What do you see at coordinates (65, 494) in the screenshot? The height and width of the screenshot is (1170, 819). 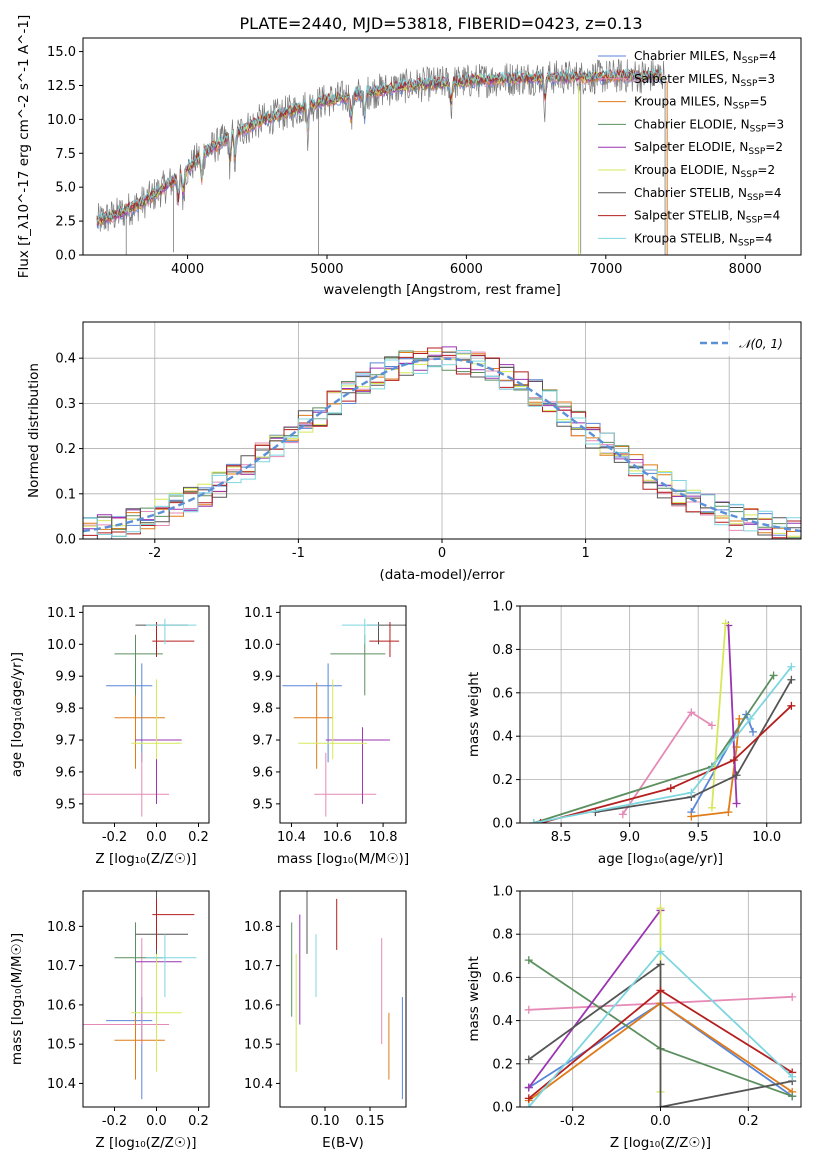 I see `y-tick-label: 0.1` at bounding box center [65, 494].